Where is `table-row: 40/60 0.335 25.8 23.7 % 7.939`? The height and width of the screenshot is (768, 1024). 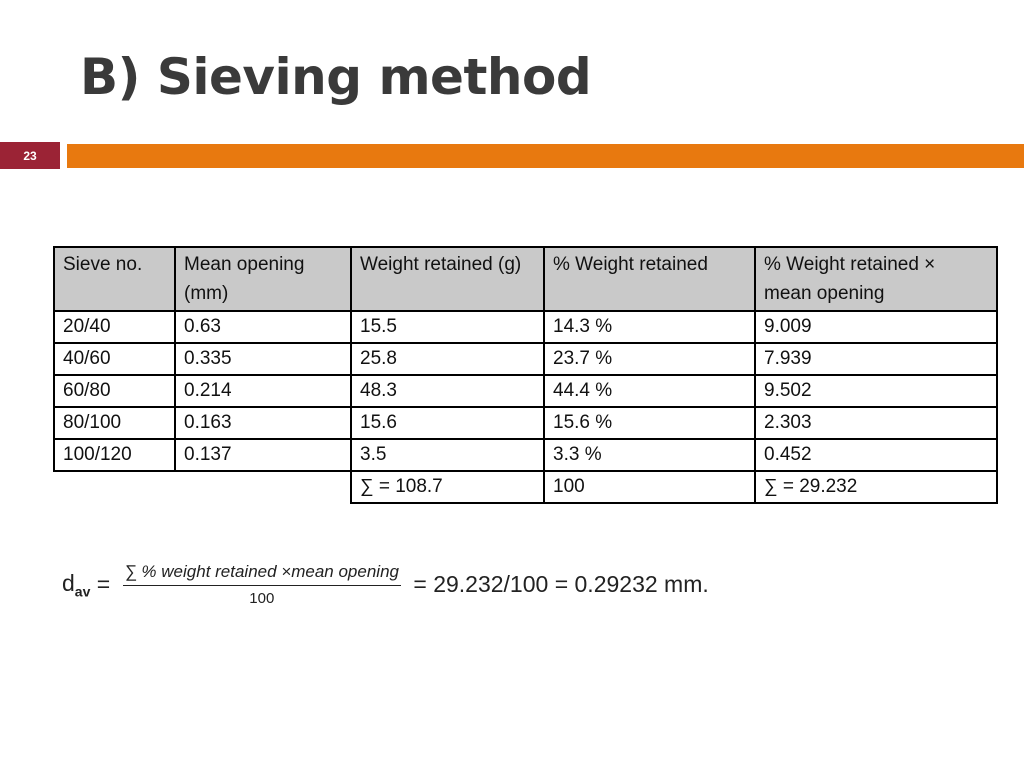 table-row: 40/60 0.335 25.8 23.7 % 7.939 is located at coordinates (525, 359).